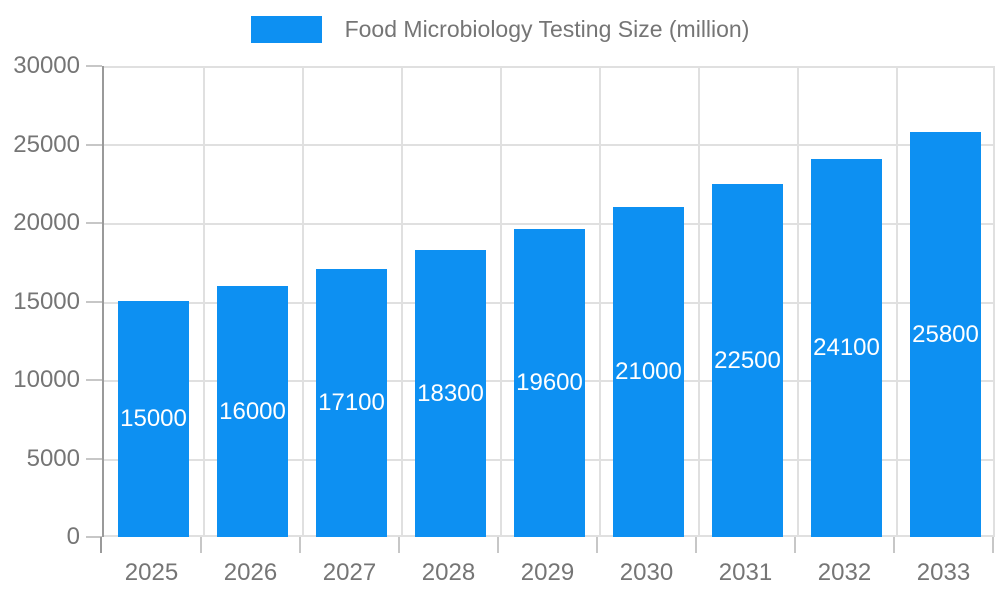 The width and height of the screenshot is (1000, 600). I want to click on bar-2032: 24100, so click(846, 348).